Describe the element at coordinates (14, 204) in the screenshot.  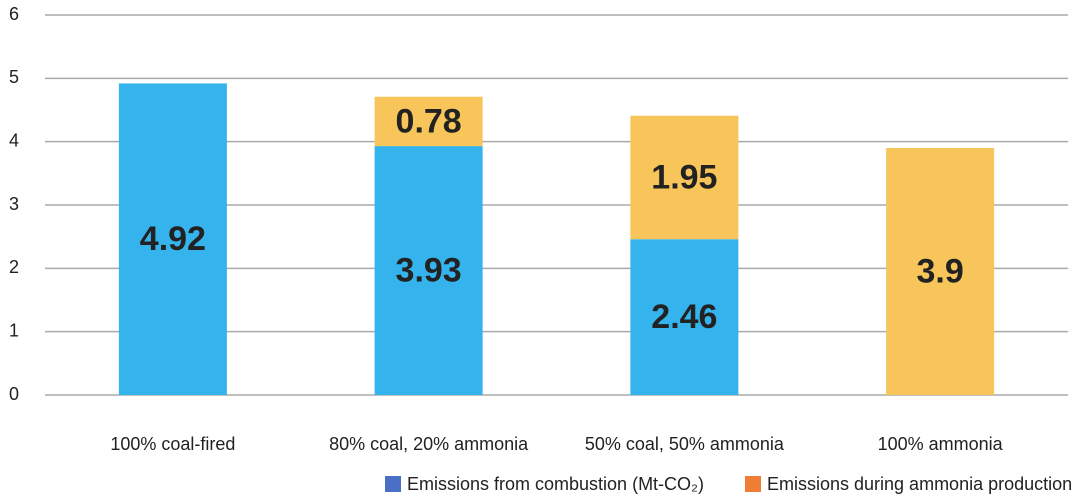
I see `y-tick-label: 3` at that location.